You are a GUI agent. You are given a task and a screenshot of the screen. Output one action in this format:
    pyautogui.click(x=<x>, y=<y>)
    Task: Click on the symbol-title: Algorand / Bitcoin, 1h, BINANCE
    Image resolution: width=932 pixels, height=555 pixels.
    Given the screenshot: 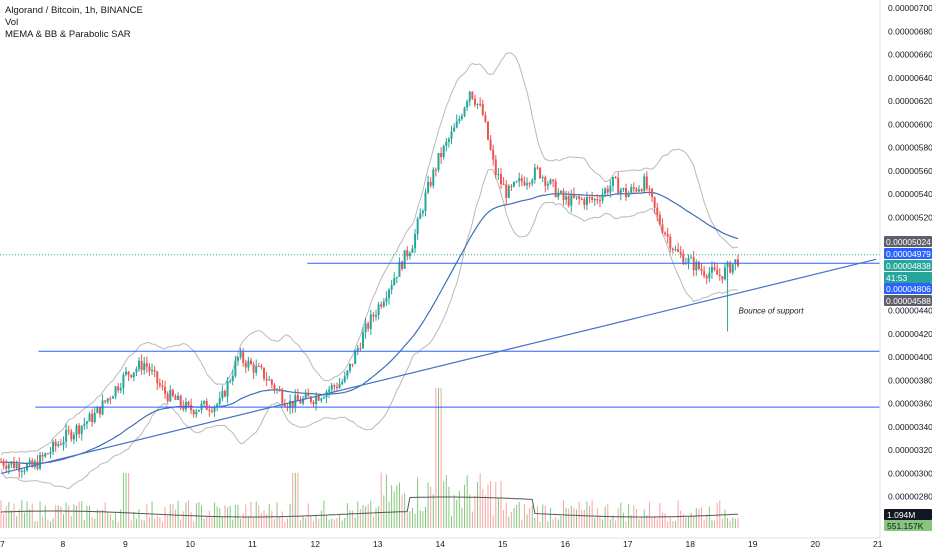 What is the action you would take?
    pyautogui.click(x=74, y=10)
    